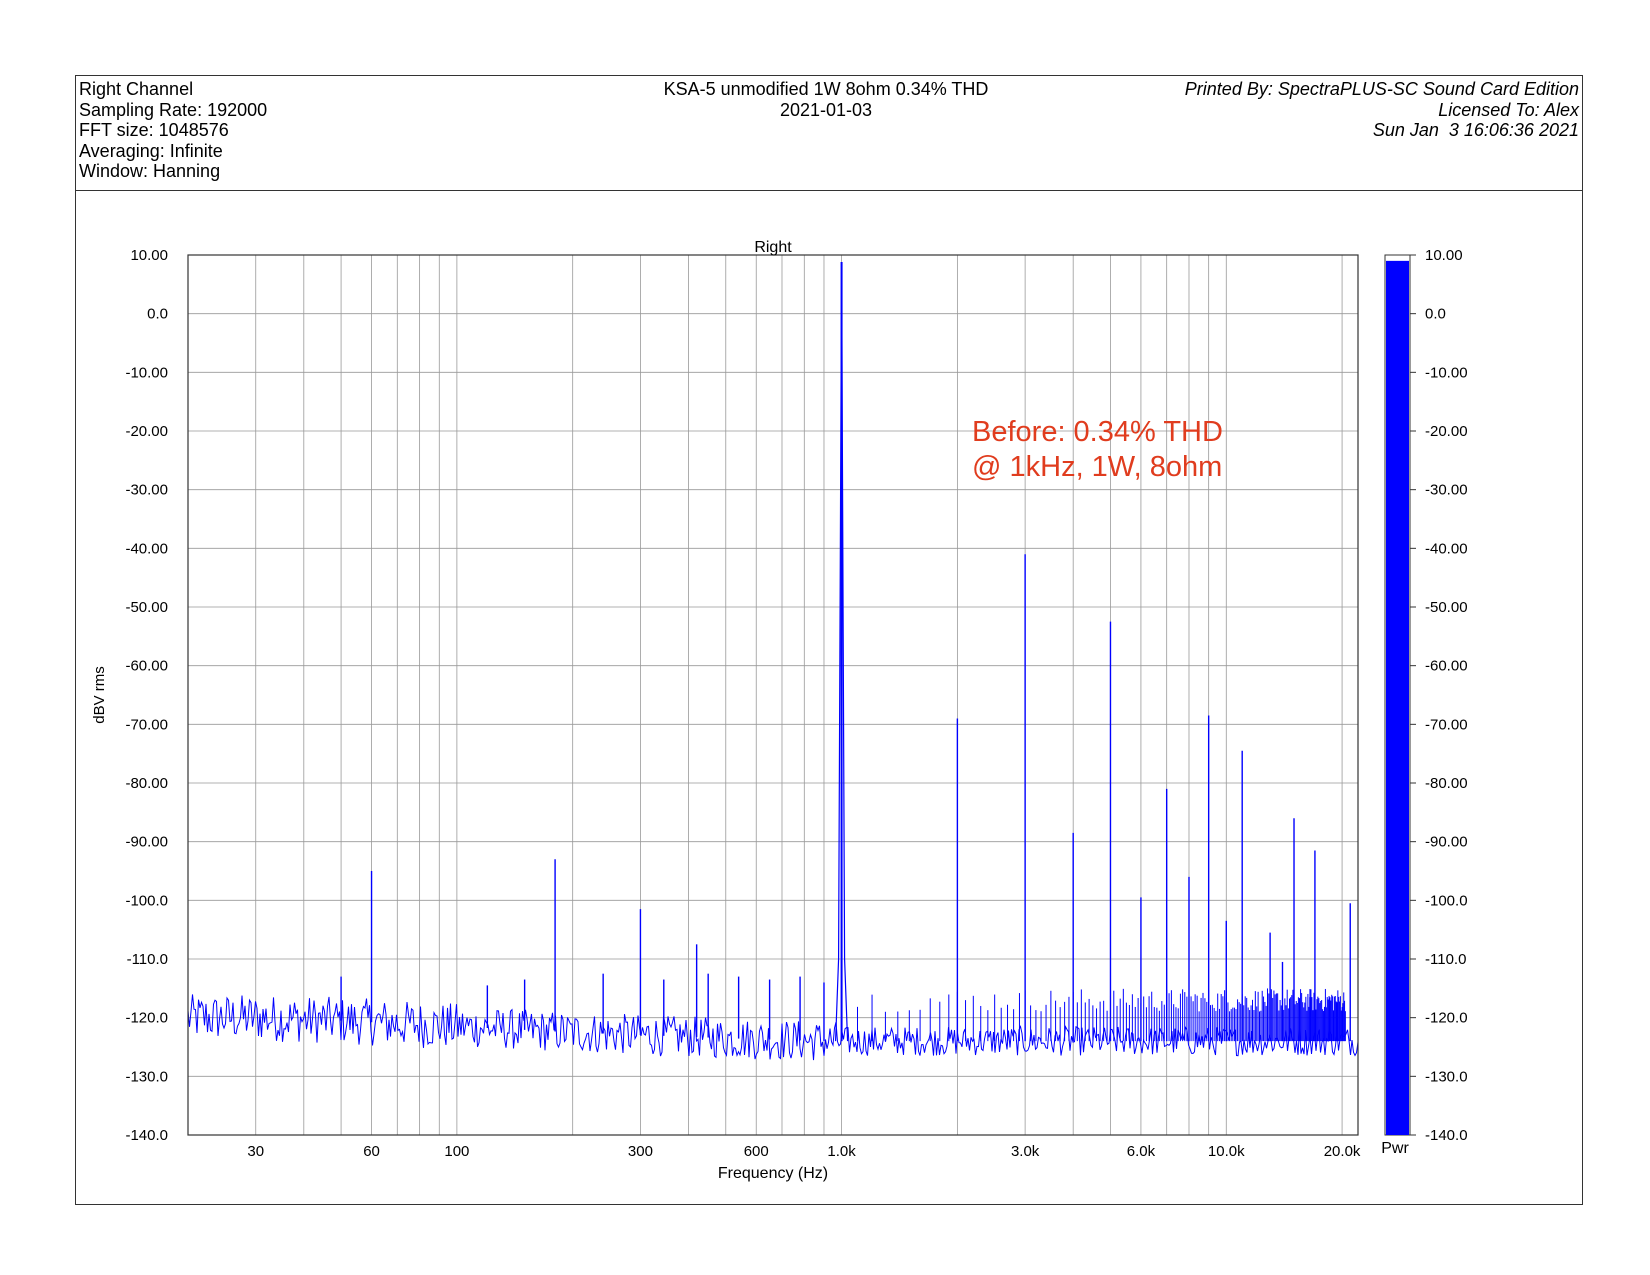  Describe the element at coordinates (826, 109) in the screenshot. I see `report-date: 2021-01-03` at that location.